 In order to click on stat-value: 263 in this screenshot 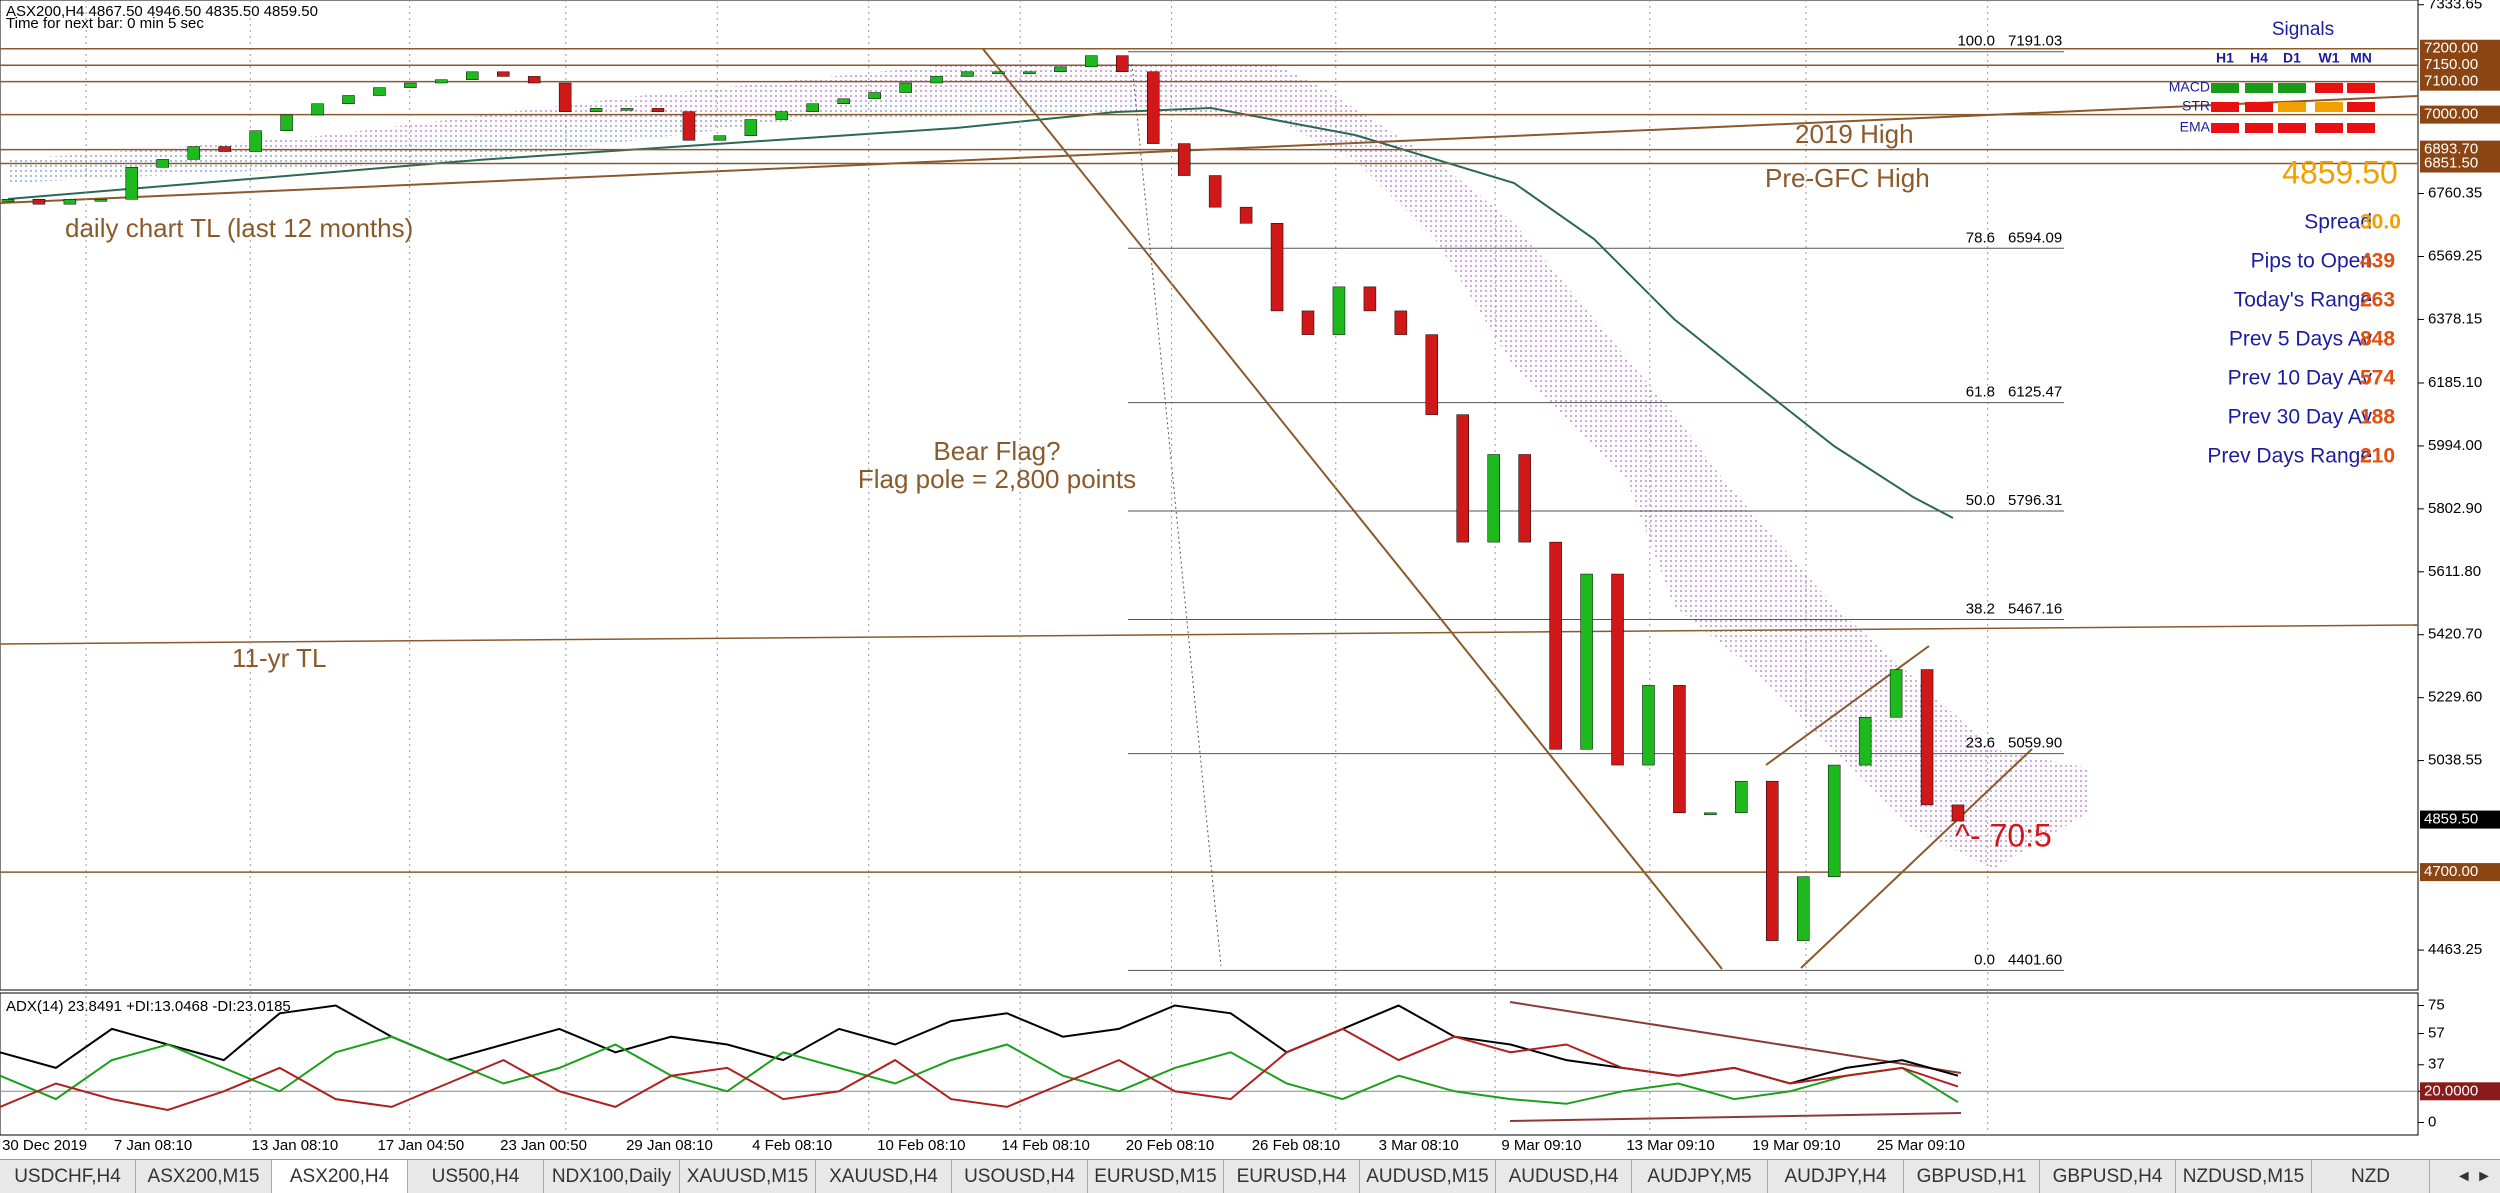, I will do `click(2377, 300)`.